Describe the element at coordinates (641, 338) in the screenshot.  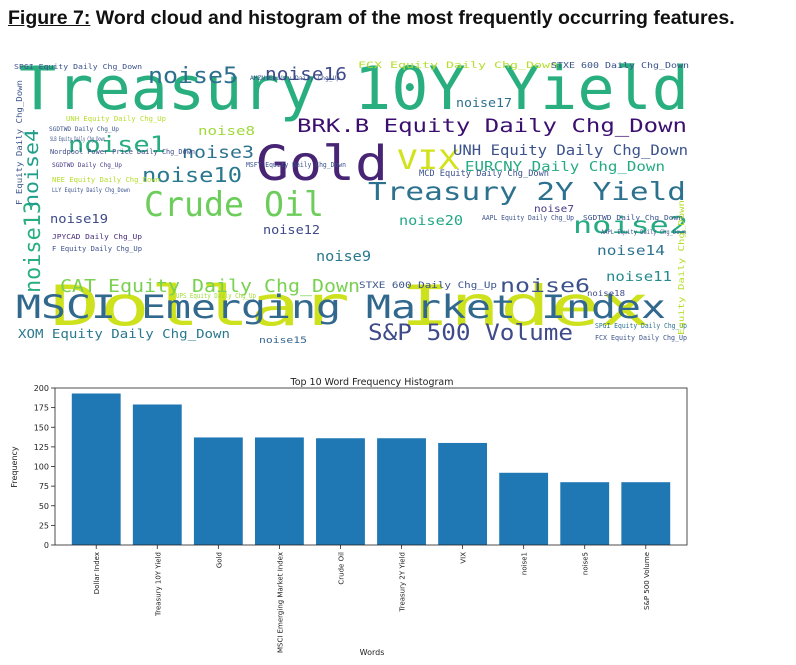
I see `word-cloud-word: FCX Equity Daily Chg_Up` at that location.